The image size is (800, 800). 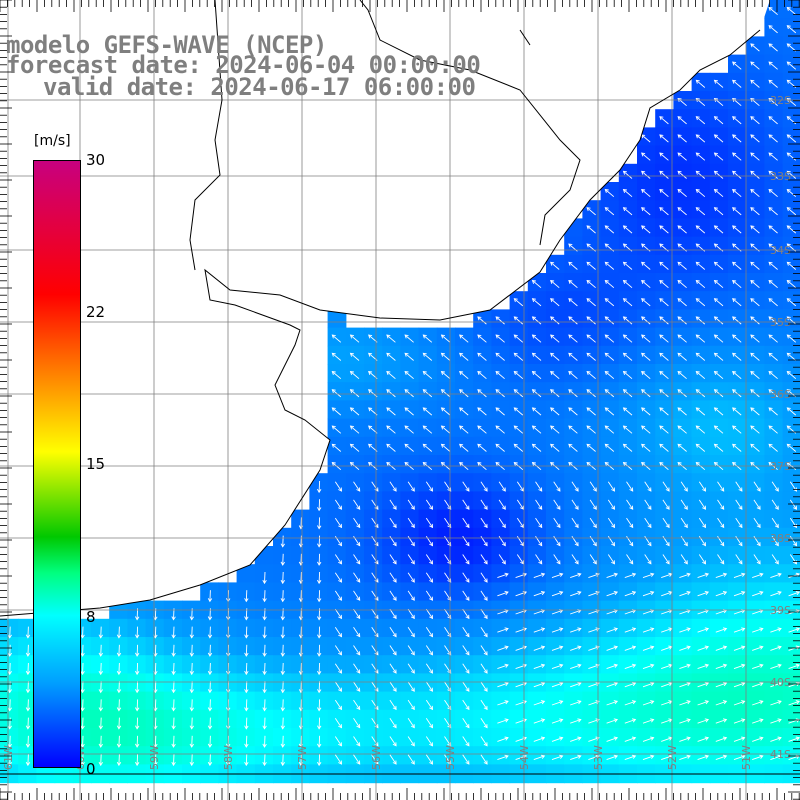 What do you see at coordinates (259, 87) in the screenshot?
I see `valid-date: valid date: 2024-06-17 06:00:00` at bounding box center [259, 87].